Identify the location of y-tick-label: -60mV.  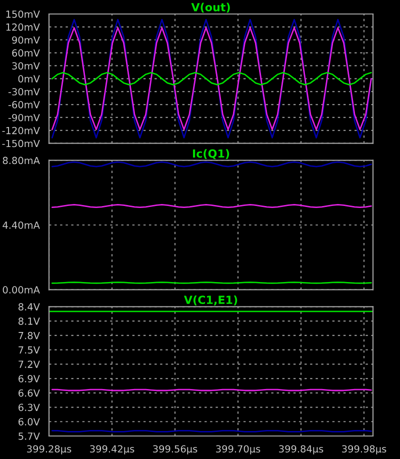
(24, 104).